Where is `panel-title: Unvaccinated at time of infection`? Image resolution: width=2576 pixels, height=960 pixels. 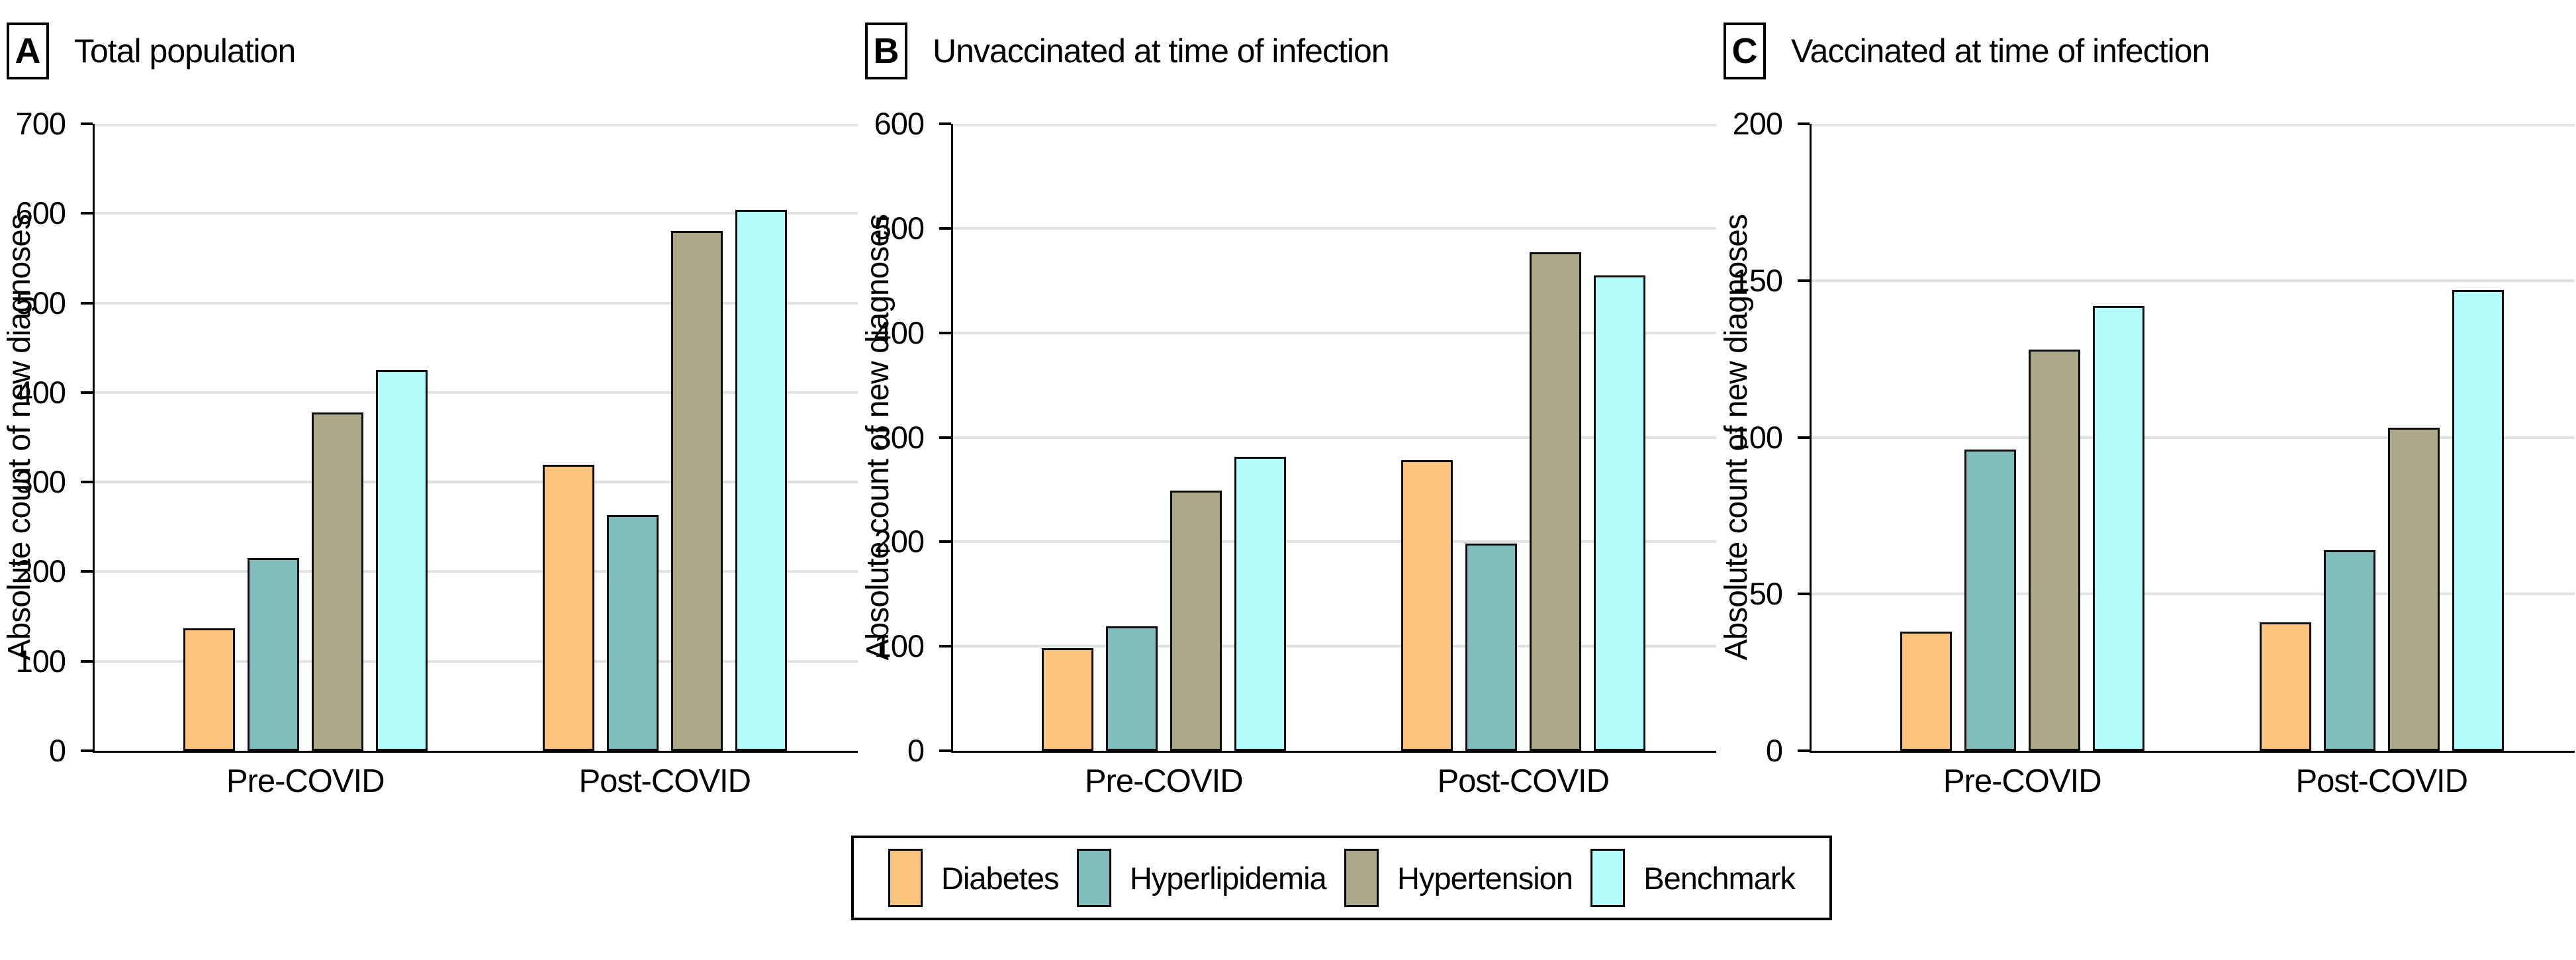
panel-title: Unvaccinated at time of infection is located at coordinates (1161, 51).